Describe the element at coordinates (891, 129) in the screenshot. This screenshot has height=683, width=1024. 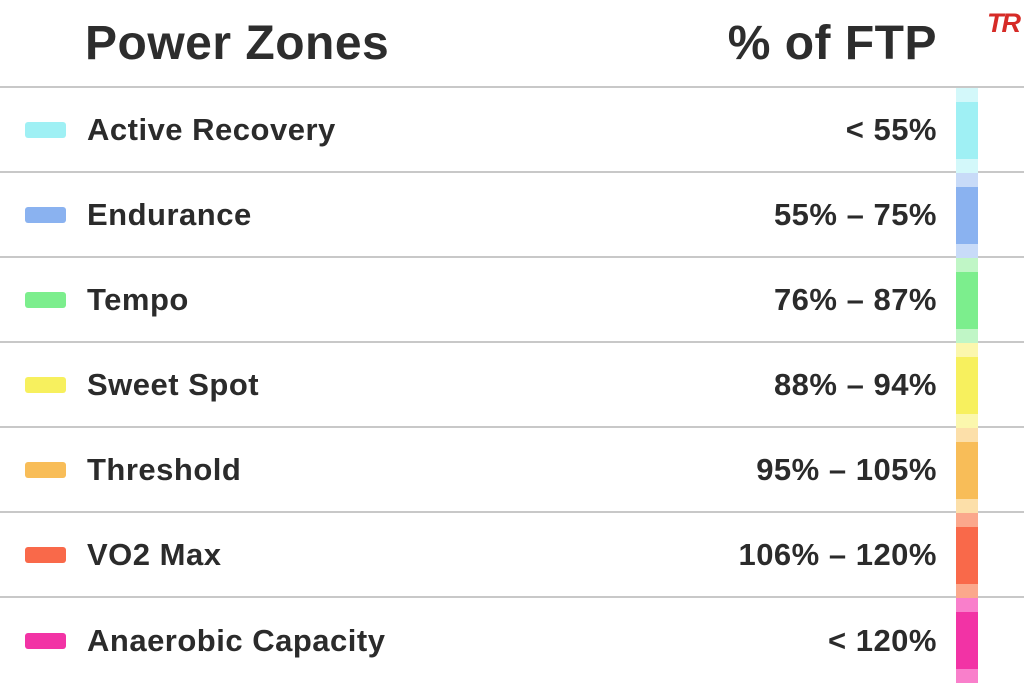
I see `zone-ftp-range: < 55%` at that location.